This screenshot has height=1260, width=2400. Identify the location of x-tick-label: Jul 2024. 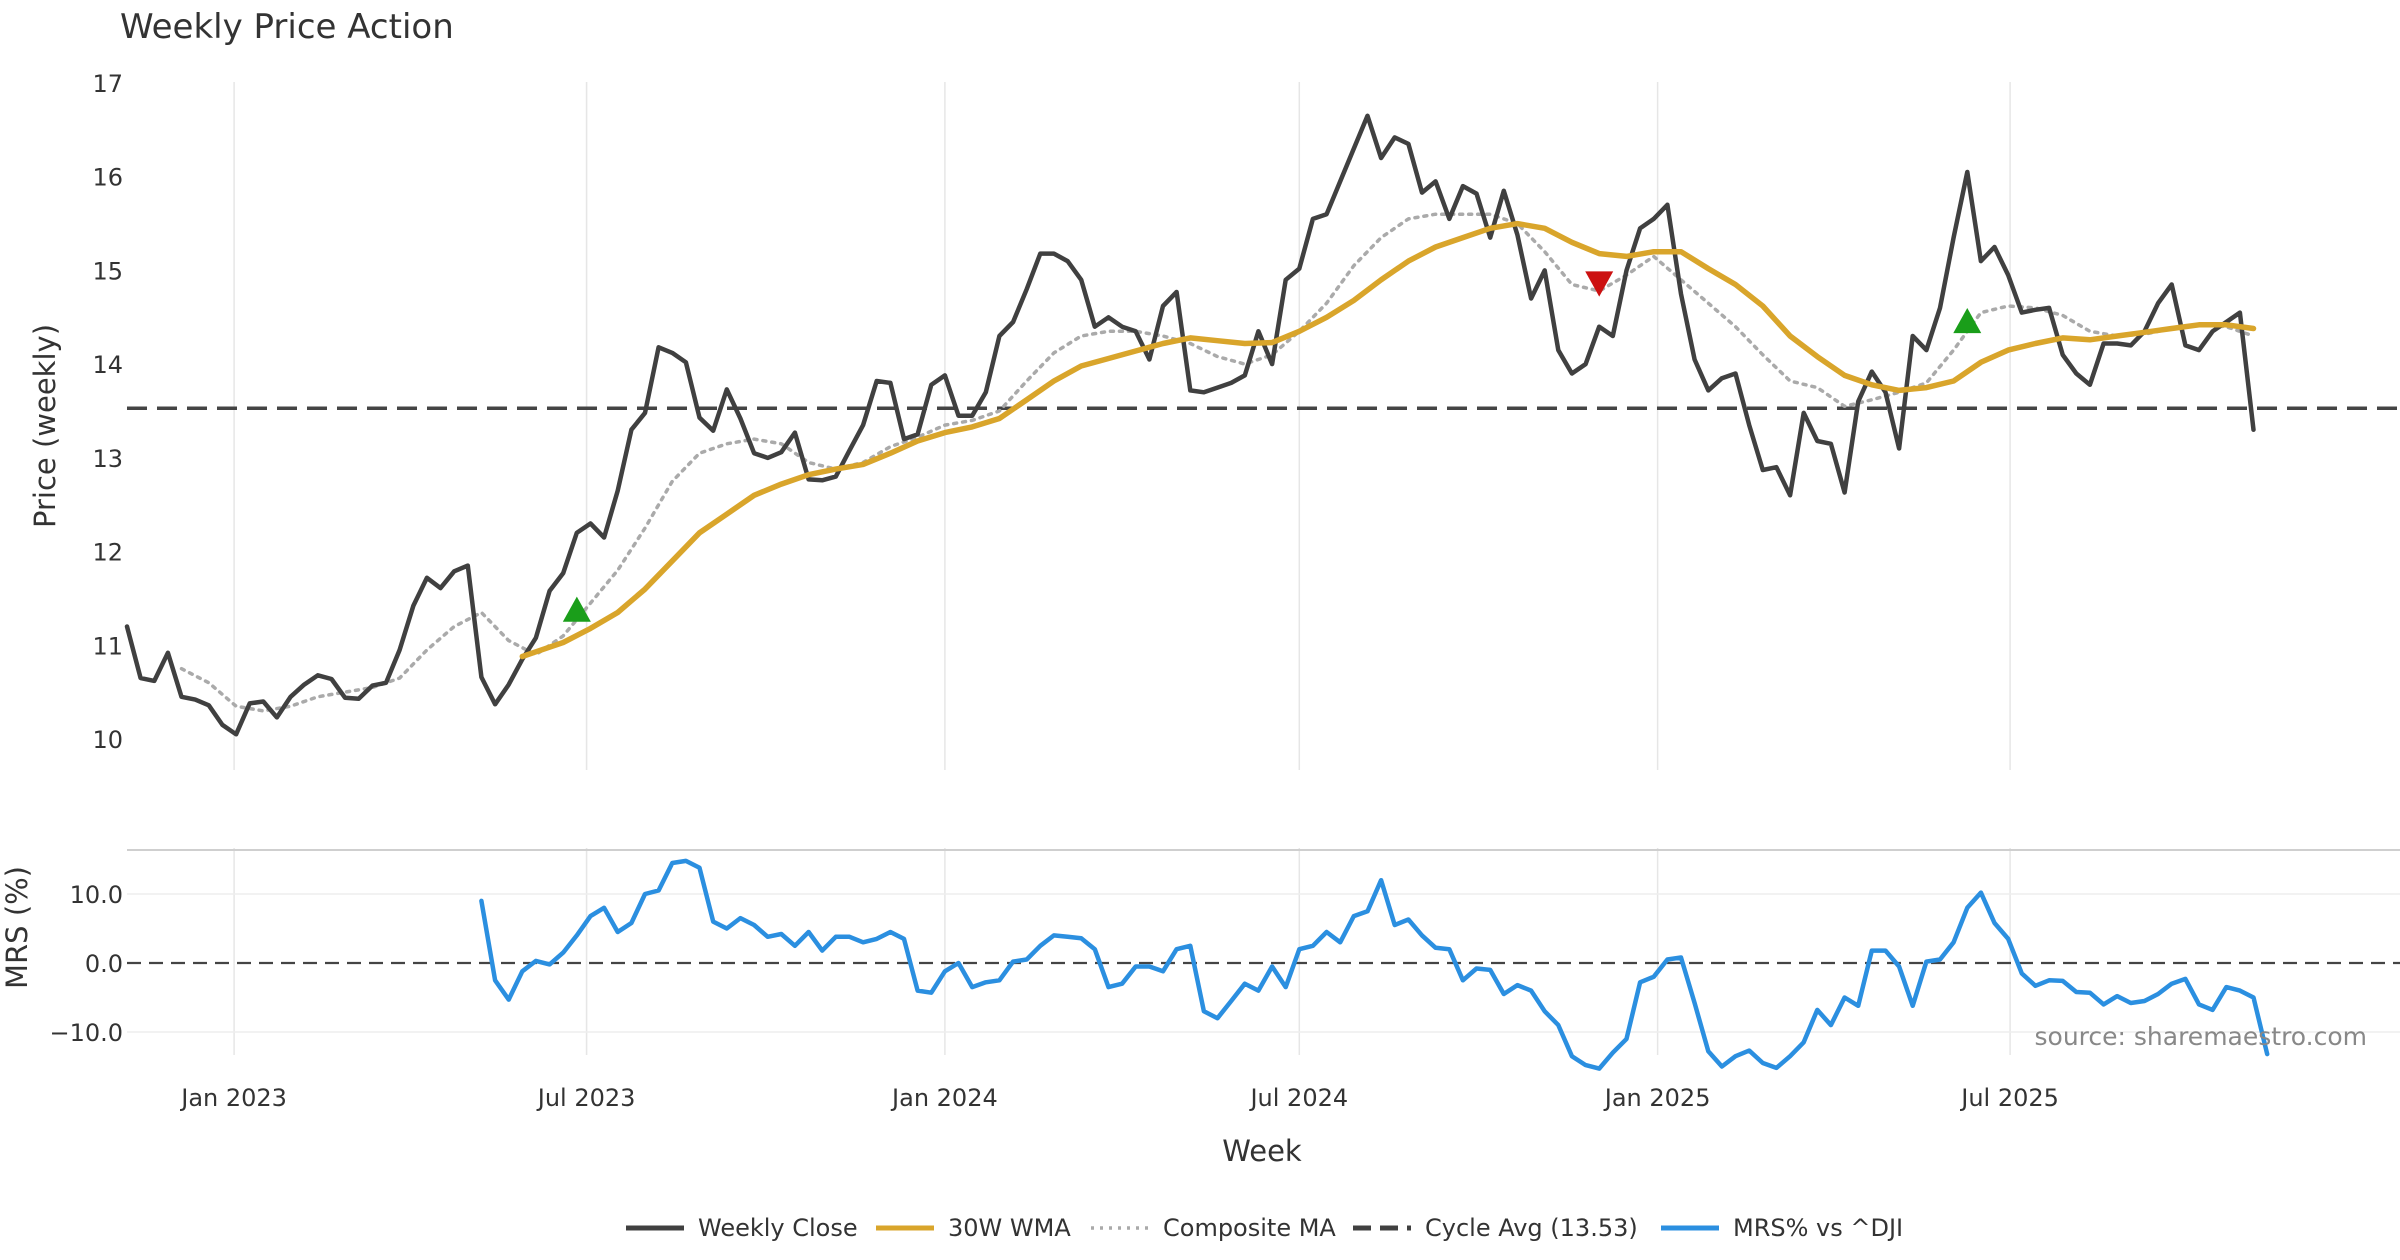
(1298, 1098).